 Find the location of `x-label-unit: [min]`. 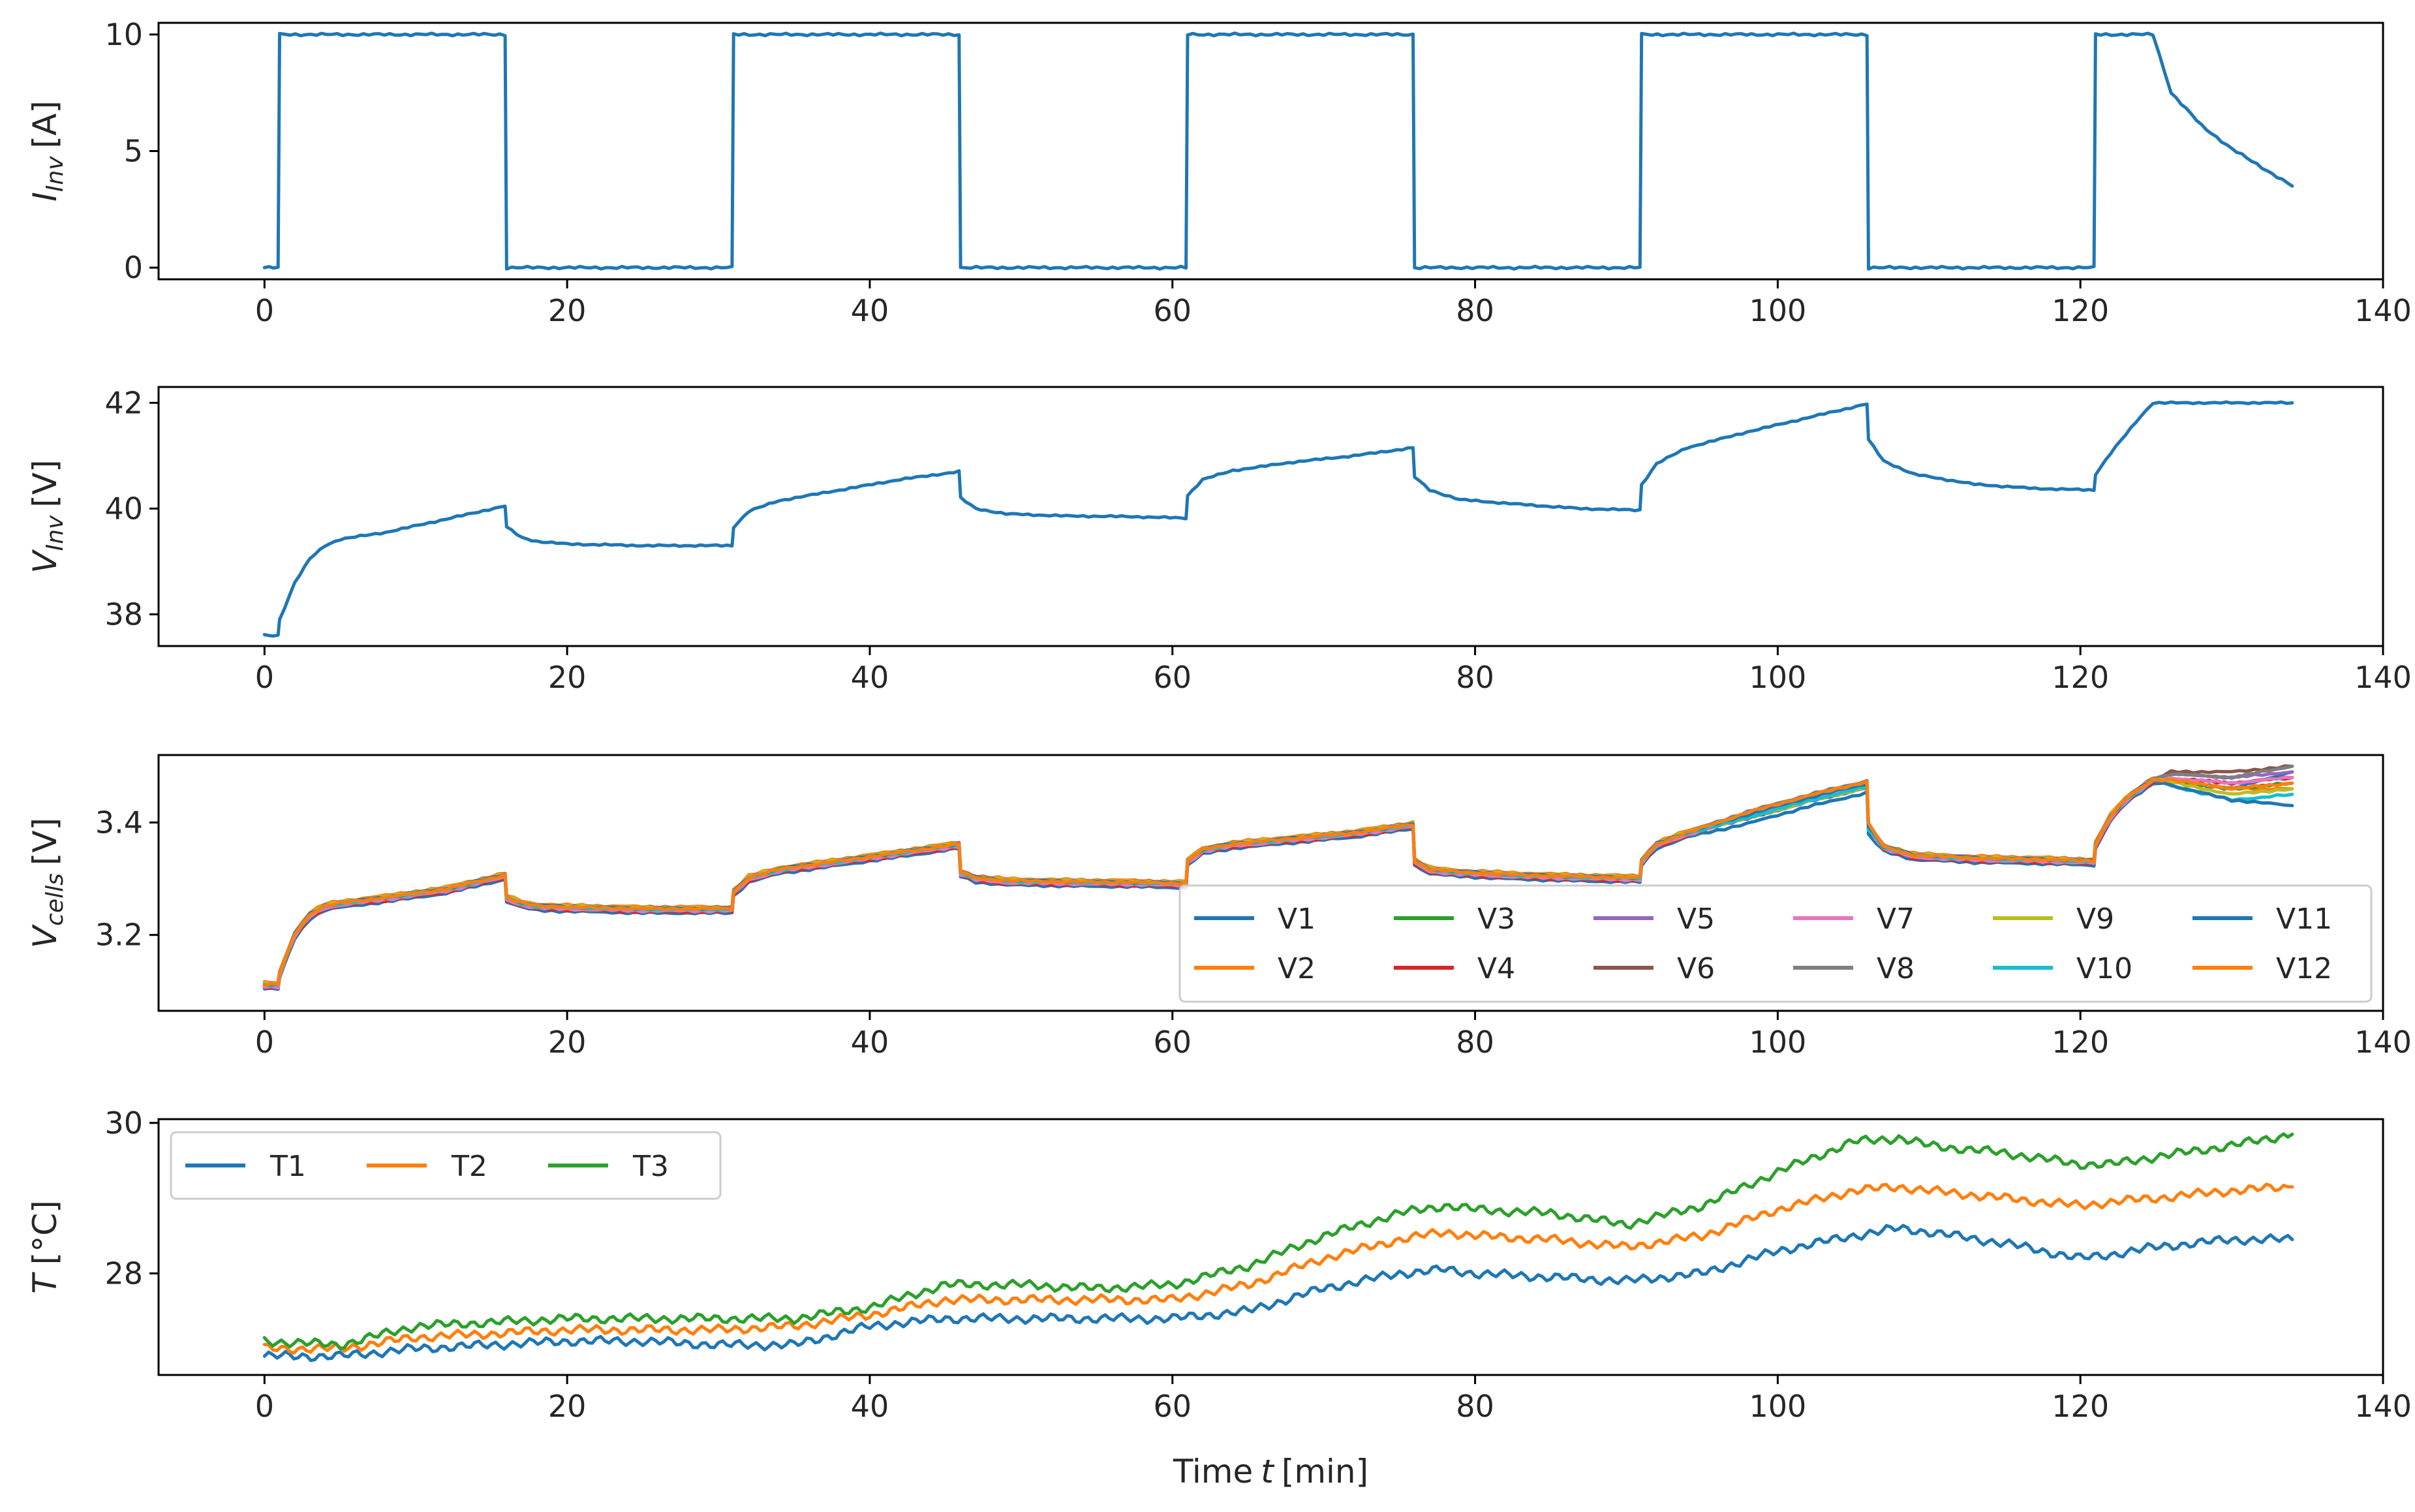

x-label-unit: [min] is located at coordinates (1325, 1471).